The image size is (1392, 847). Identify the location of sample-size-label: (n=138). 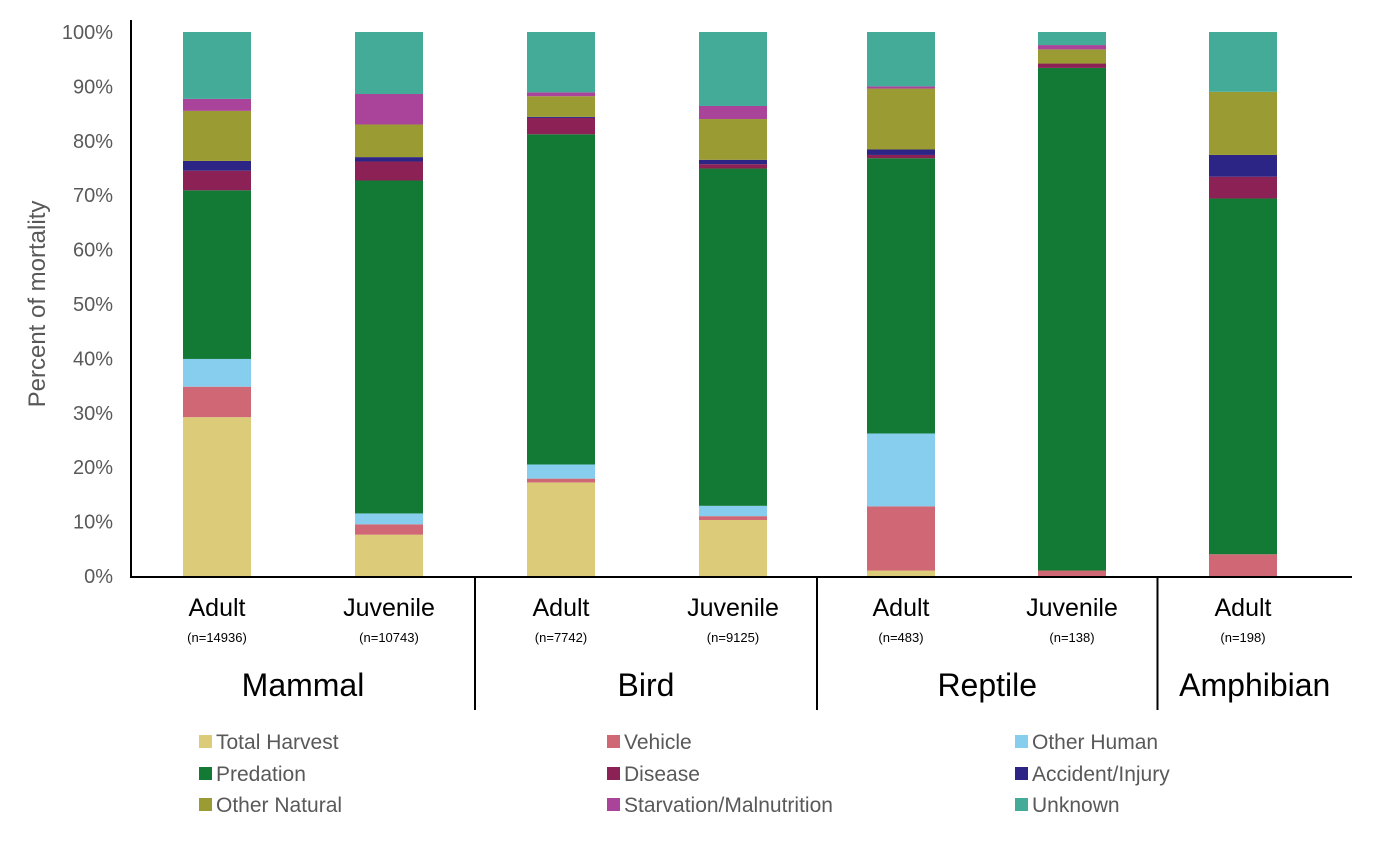
(1071, 637).